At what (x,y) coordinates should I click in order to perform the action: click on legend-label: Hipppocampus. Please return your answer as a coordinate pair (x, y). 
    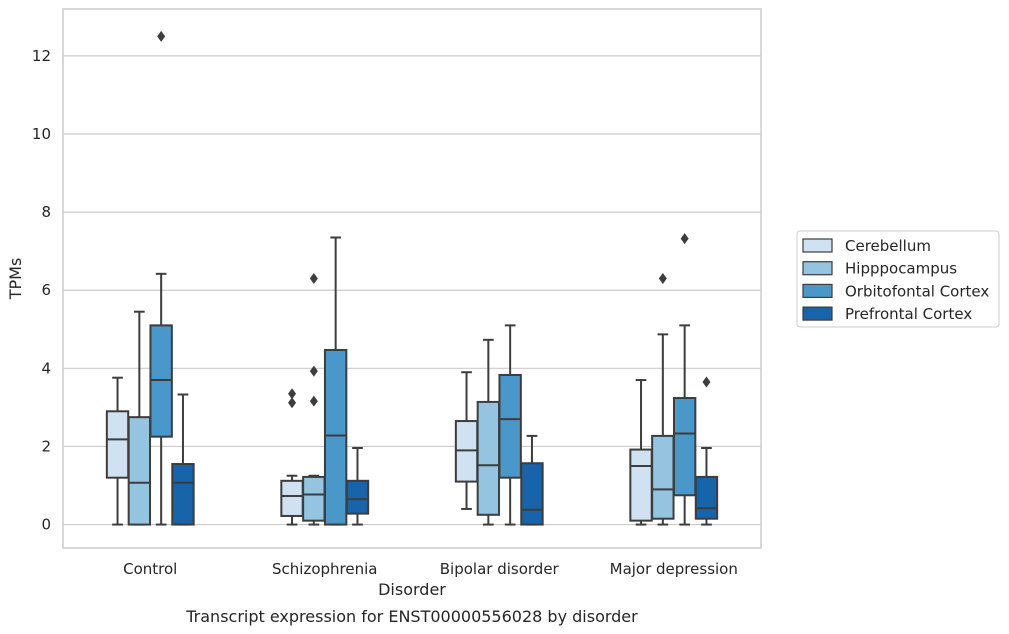
    Looking at the image, I should click on (901, 269).